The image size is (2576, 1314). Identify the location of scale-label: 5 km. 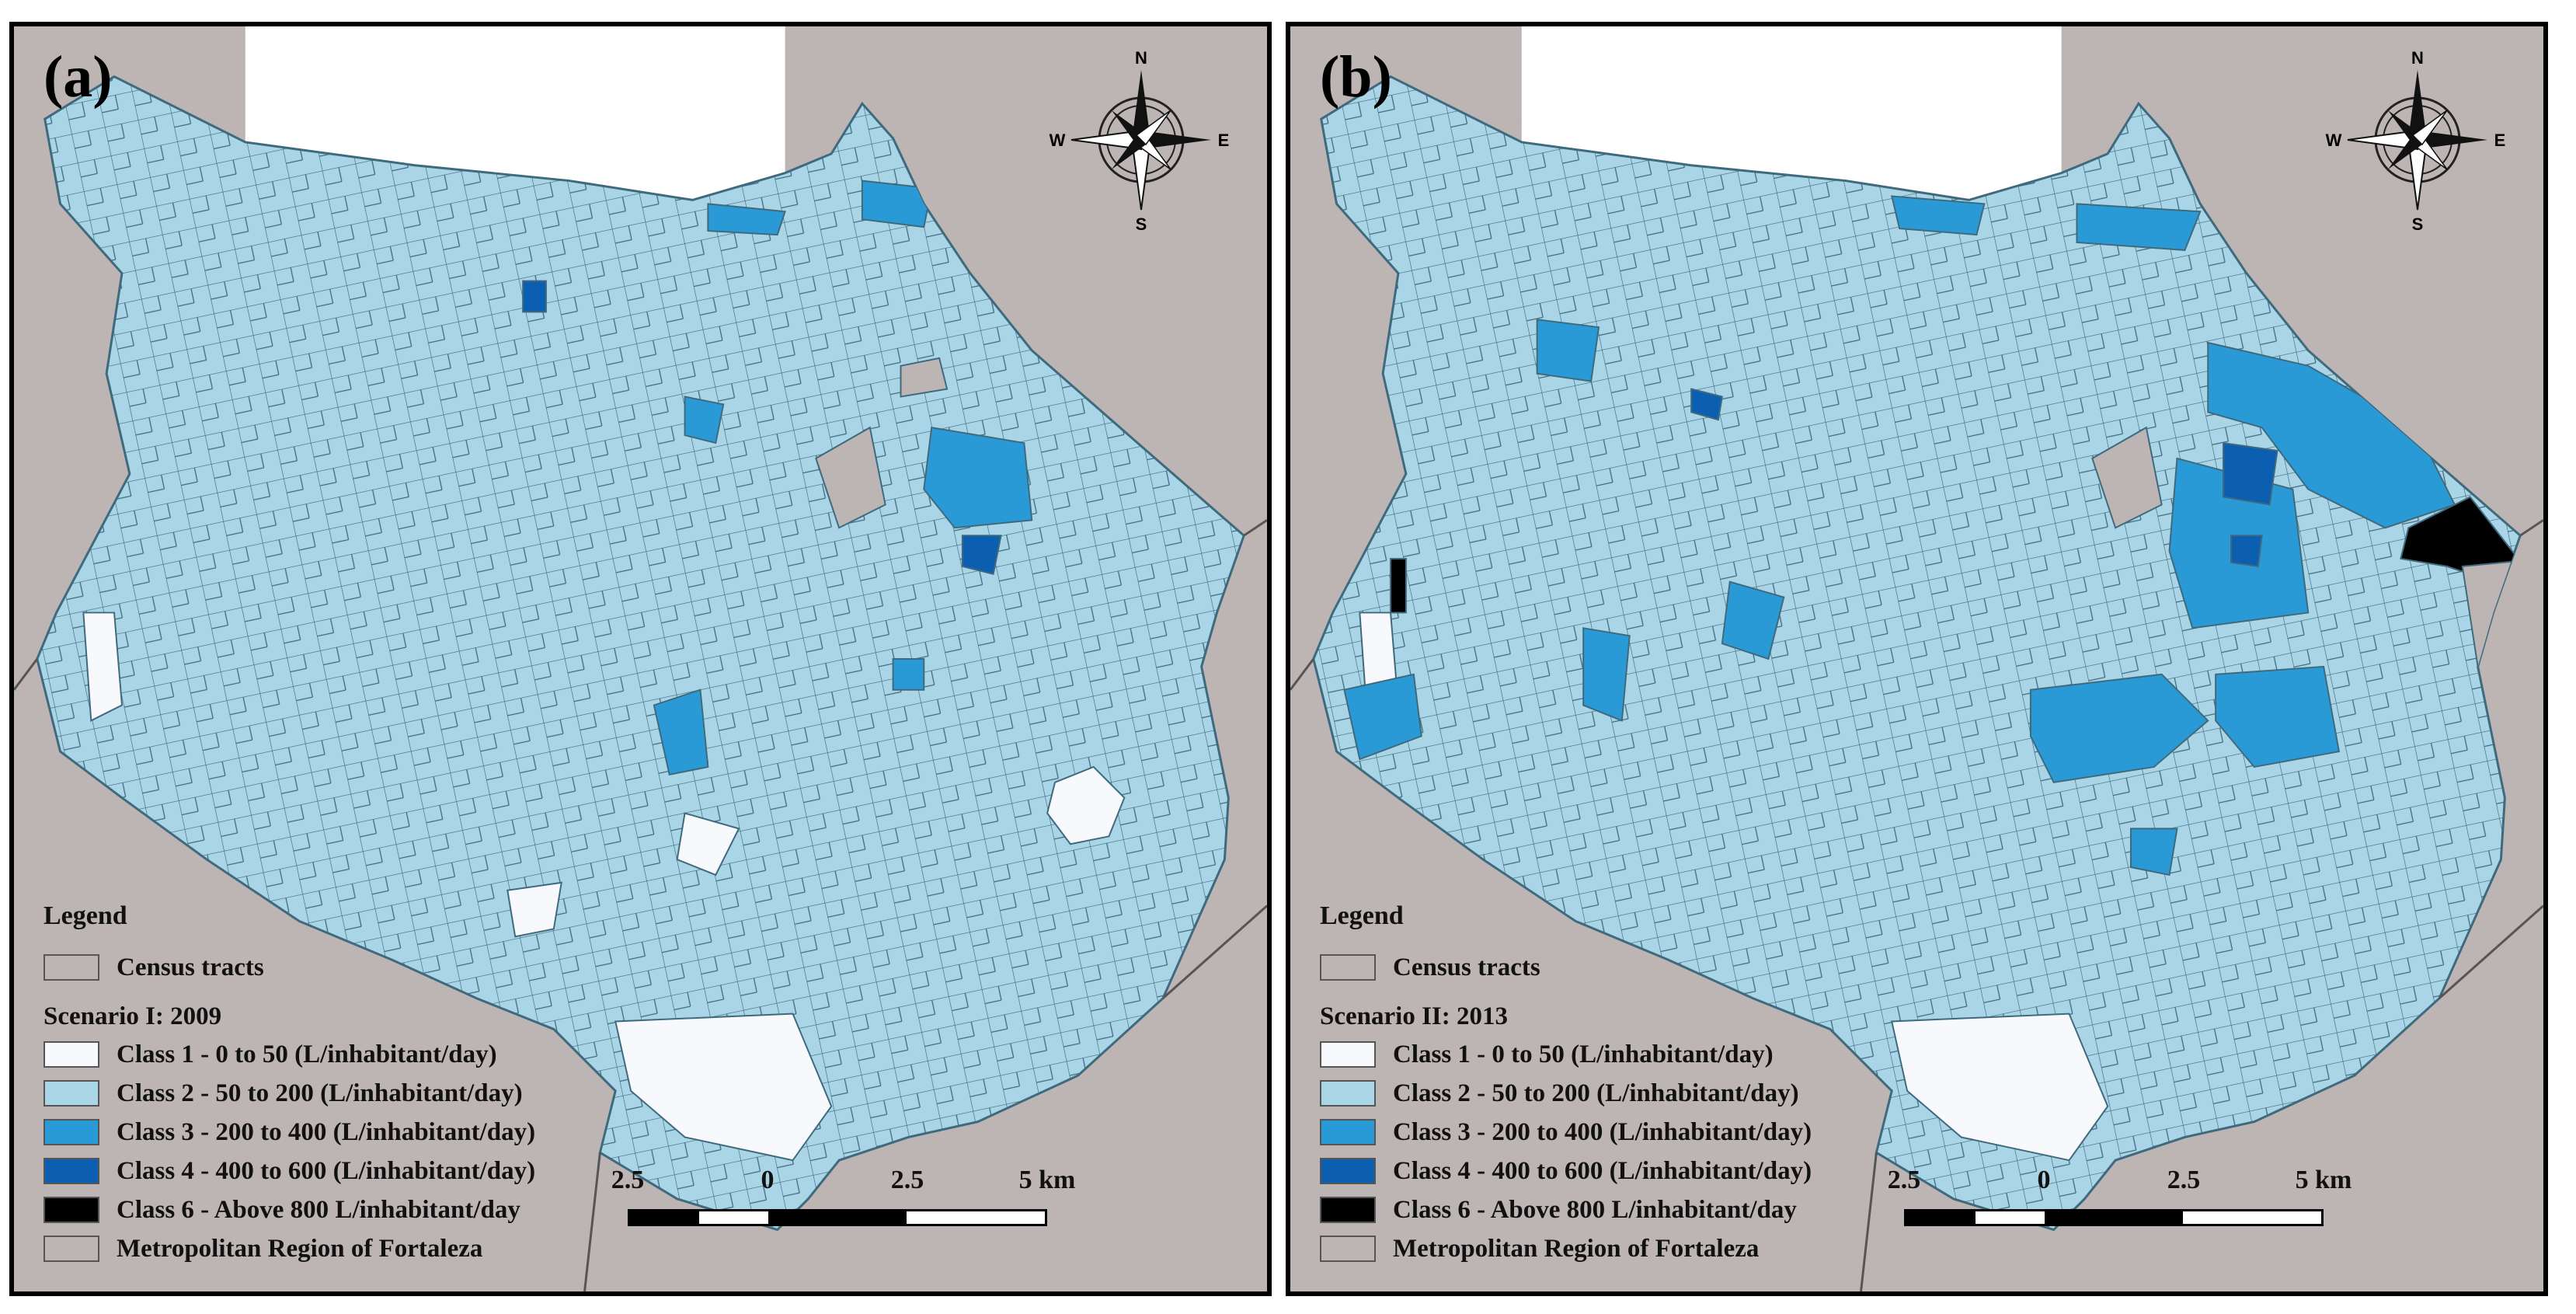
(2323, 1180).